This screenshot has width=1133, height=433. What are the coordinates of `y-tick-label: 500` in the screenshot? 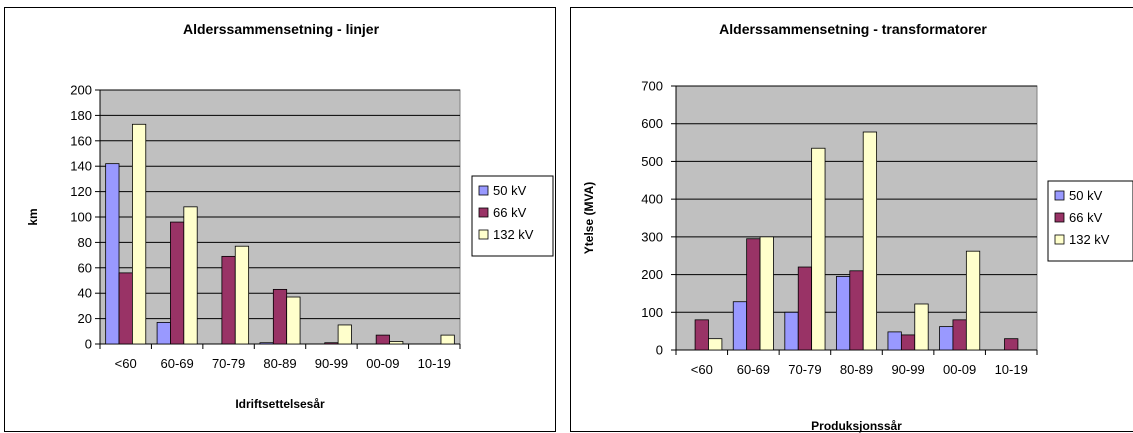 It's located at (652, 161).